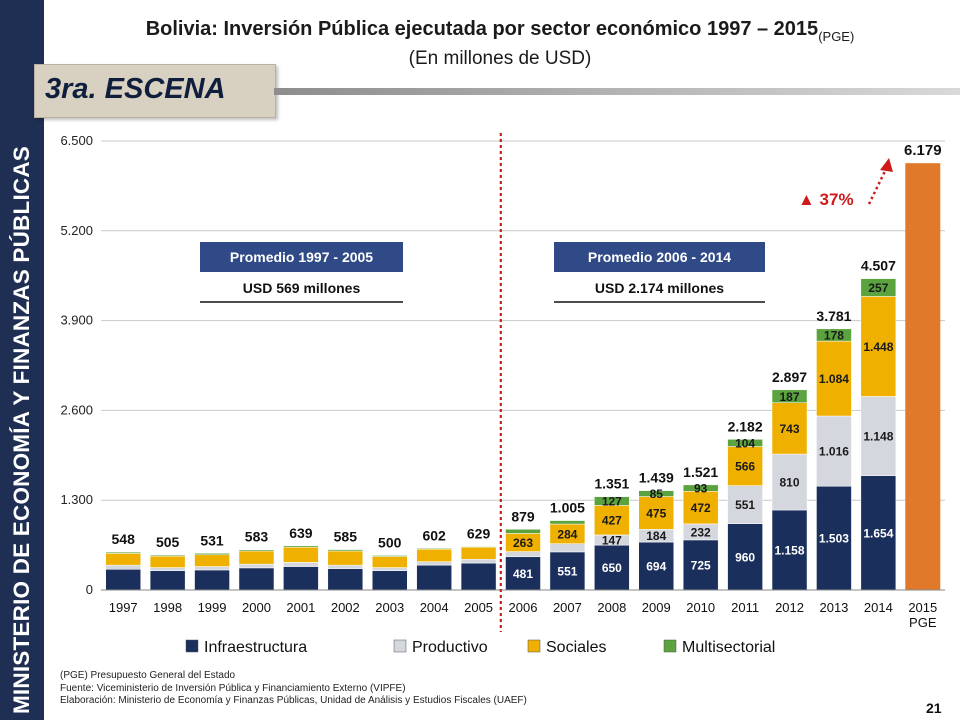 The height and width of the screenshot is (720, 960). What do you see at coordinates (611, 607) in the screenshot?
I see `x-tick-label: 2008` at bounding box center [611, 607].